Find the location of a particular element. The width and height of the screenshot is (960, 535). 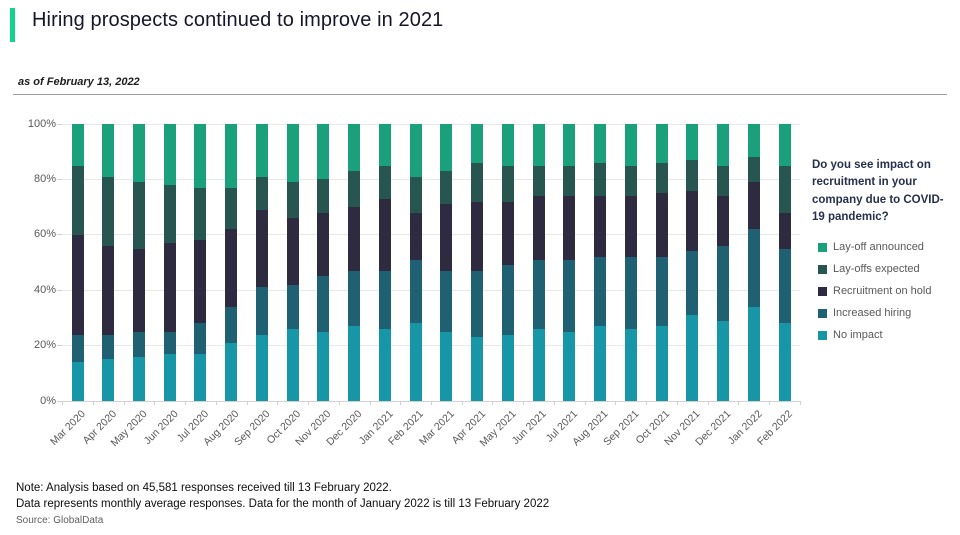

legend-item: Lay-offs expected is located at coordinates (886, 269).